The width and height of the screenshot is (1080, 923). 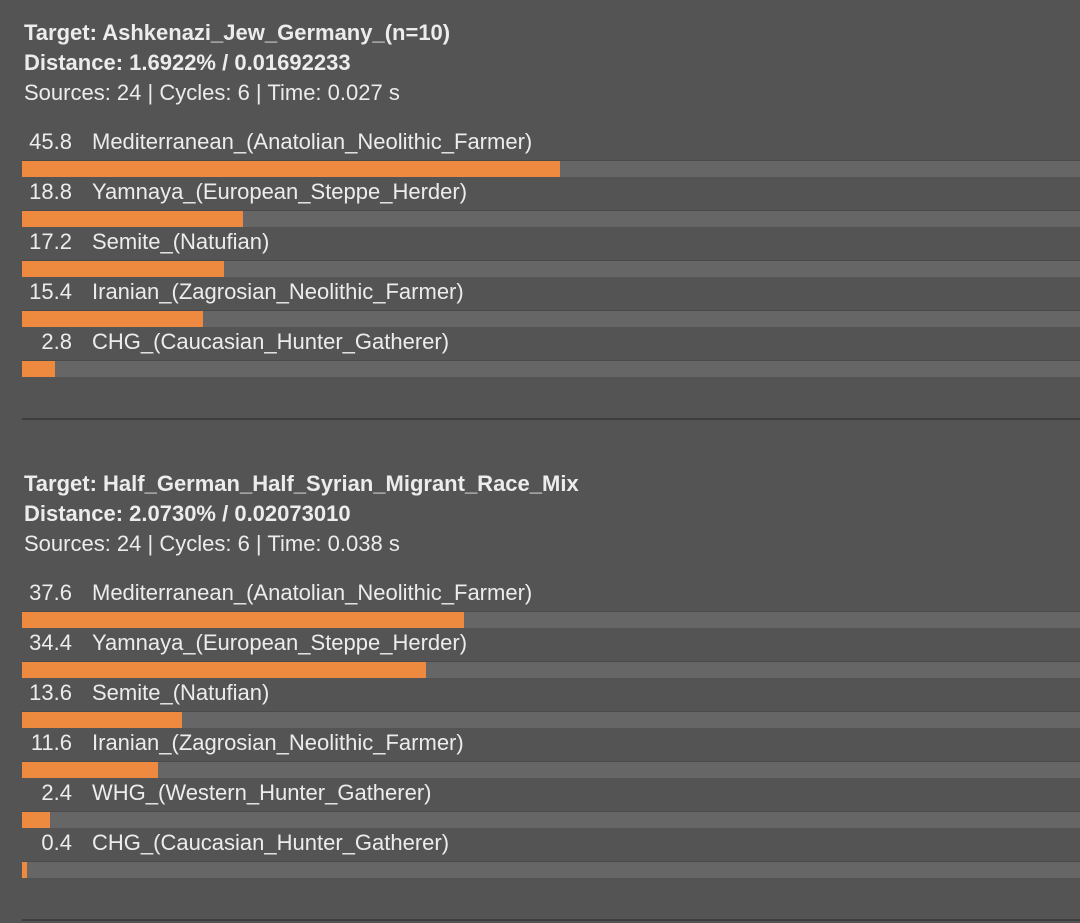 What do you see at coordinates (187, 62) in the screenshot?
I see `distance-text: Distance: 1.6922% / 0.01692233` at bounding box center [187, 62].